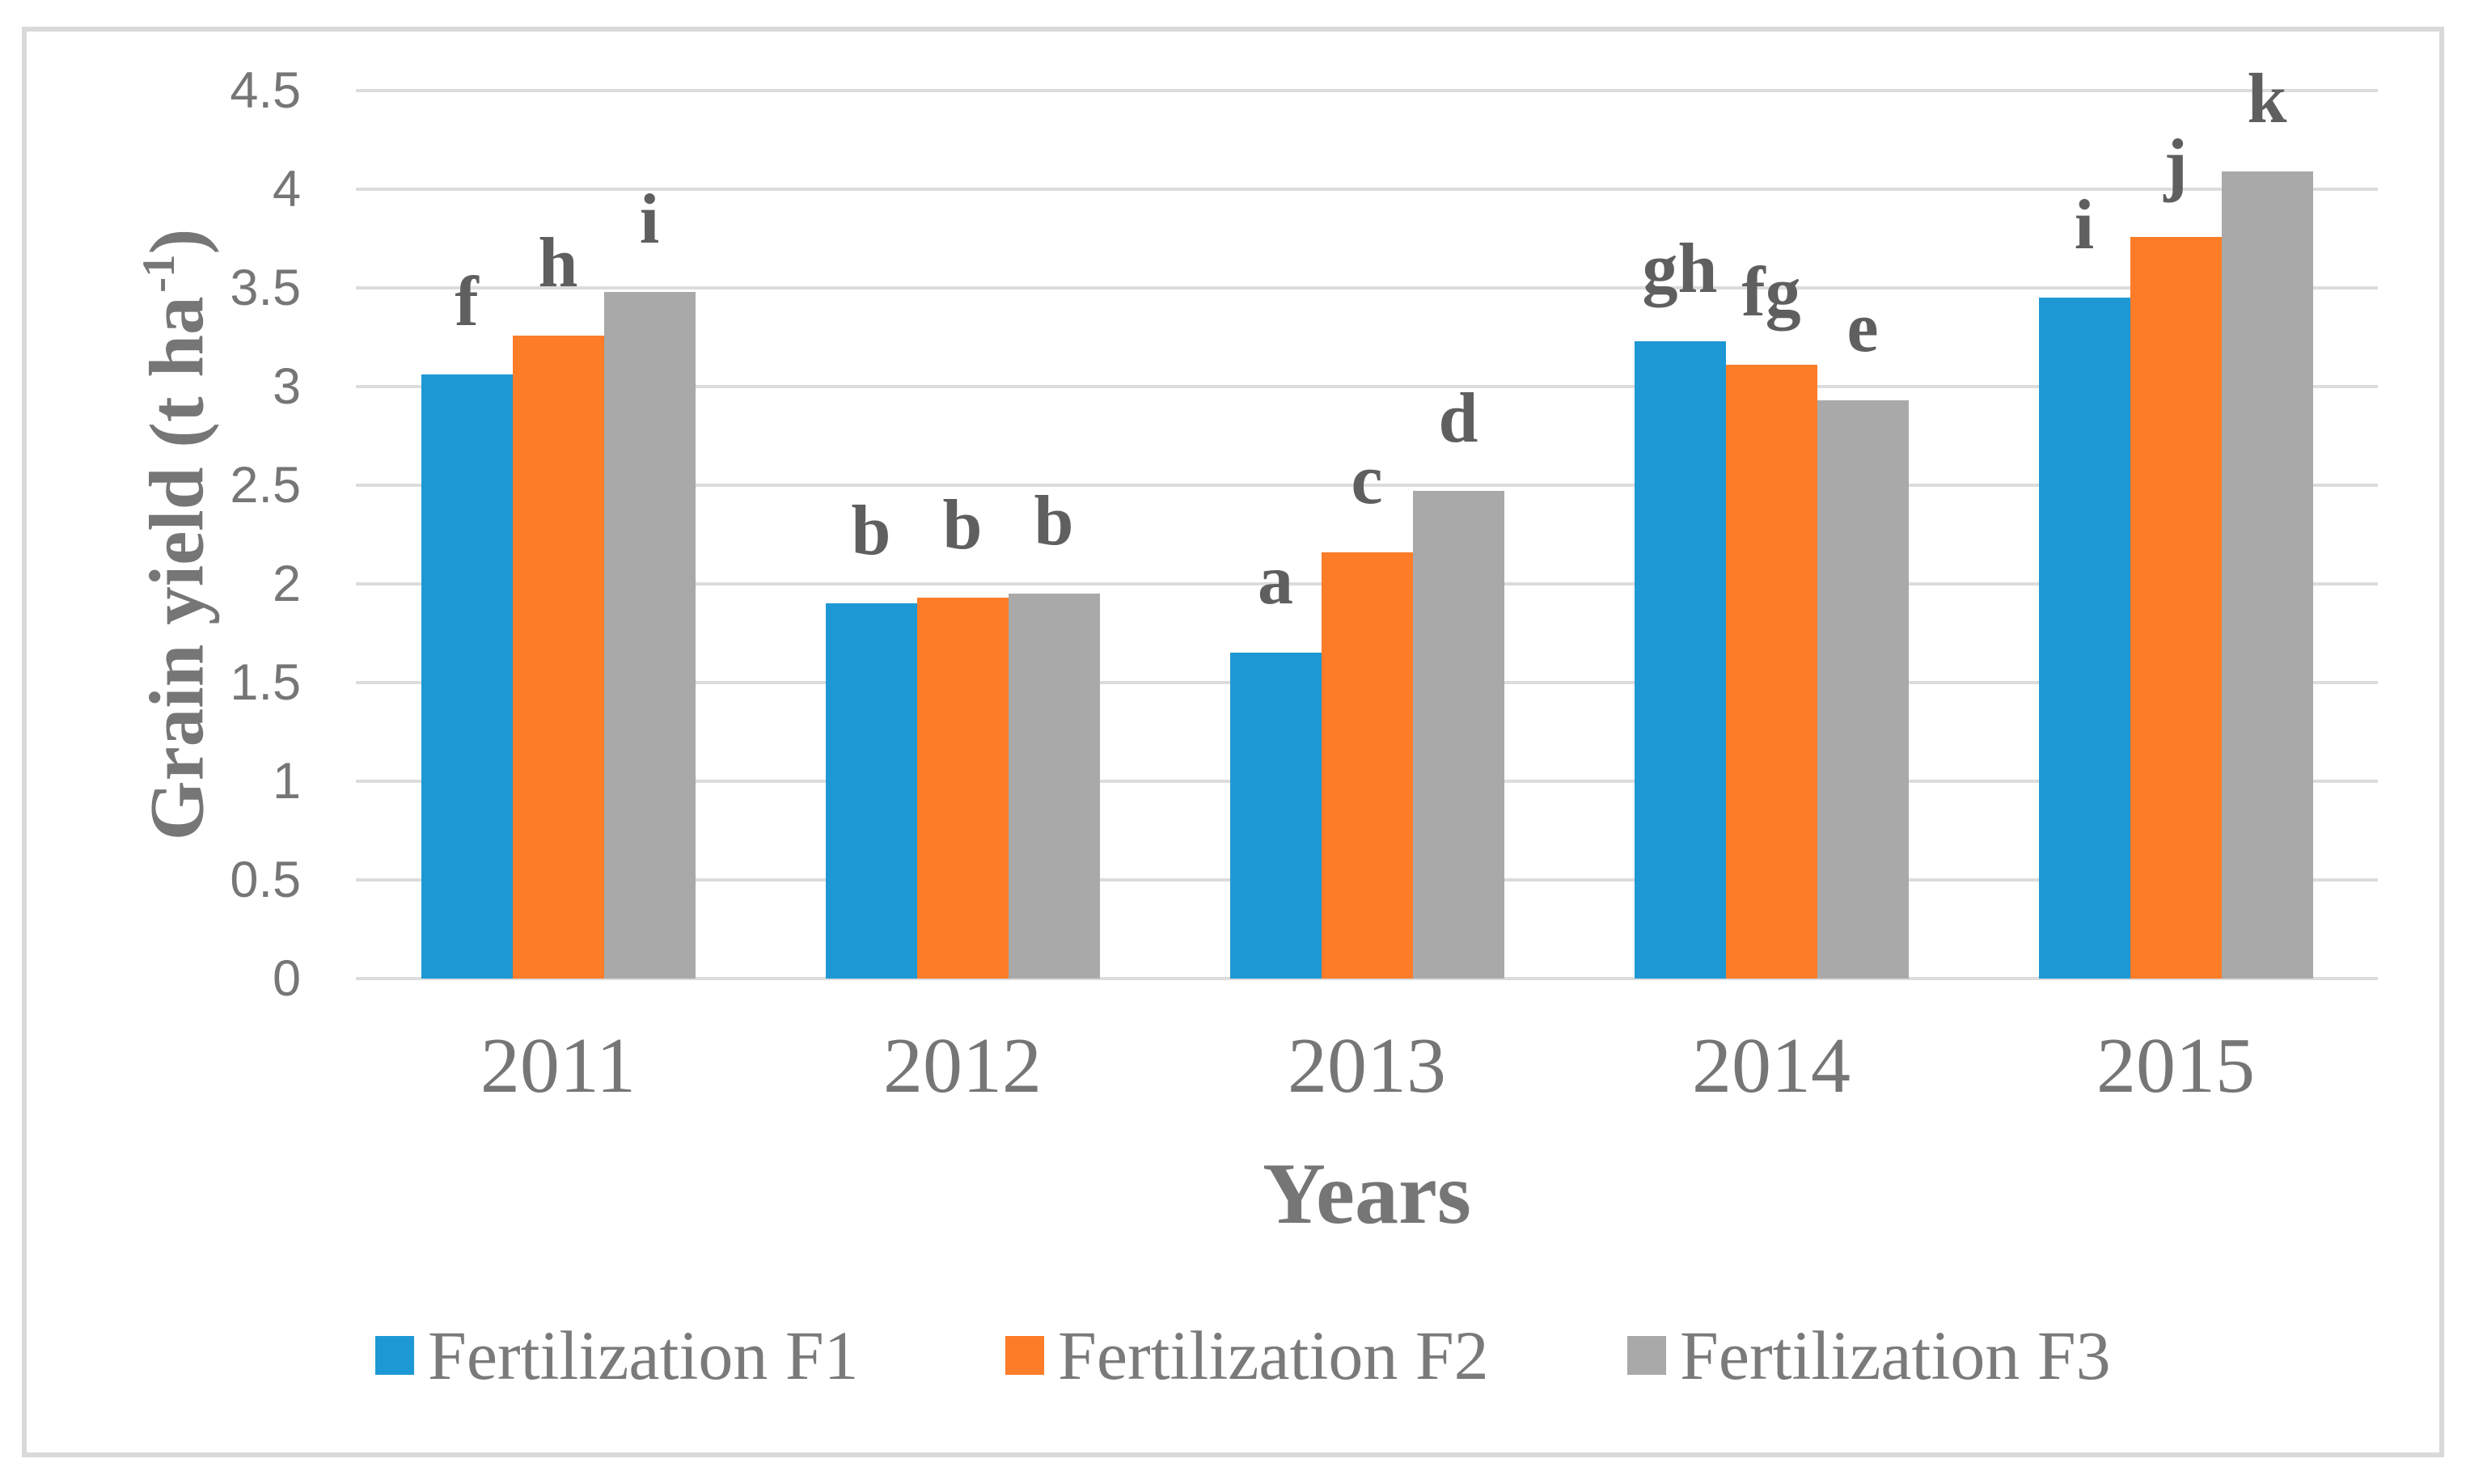 The height and width of the screenshot is (1484, 2466). Describe the element at coordinates (266, 682) in the screenshot. I see `y-tick-label-1.5: 1.5` at that location.